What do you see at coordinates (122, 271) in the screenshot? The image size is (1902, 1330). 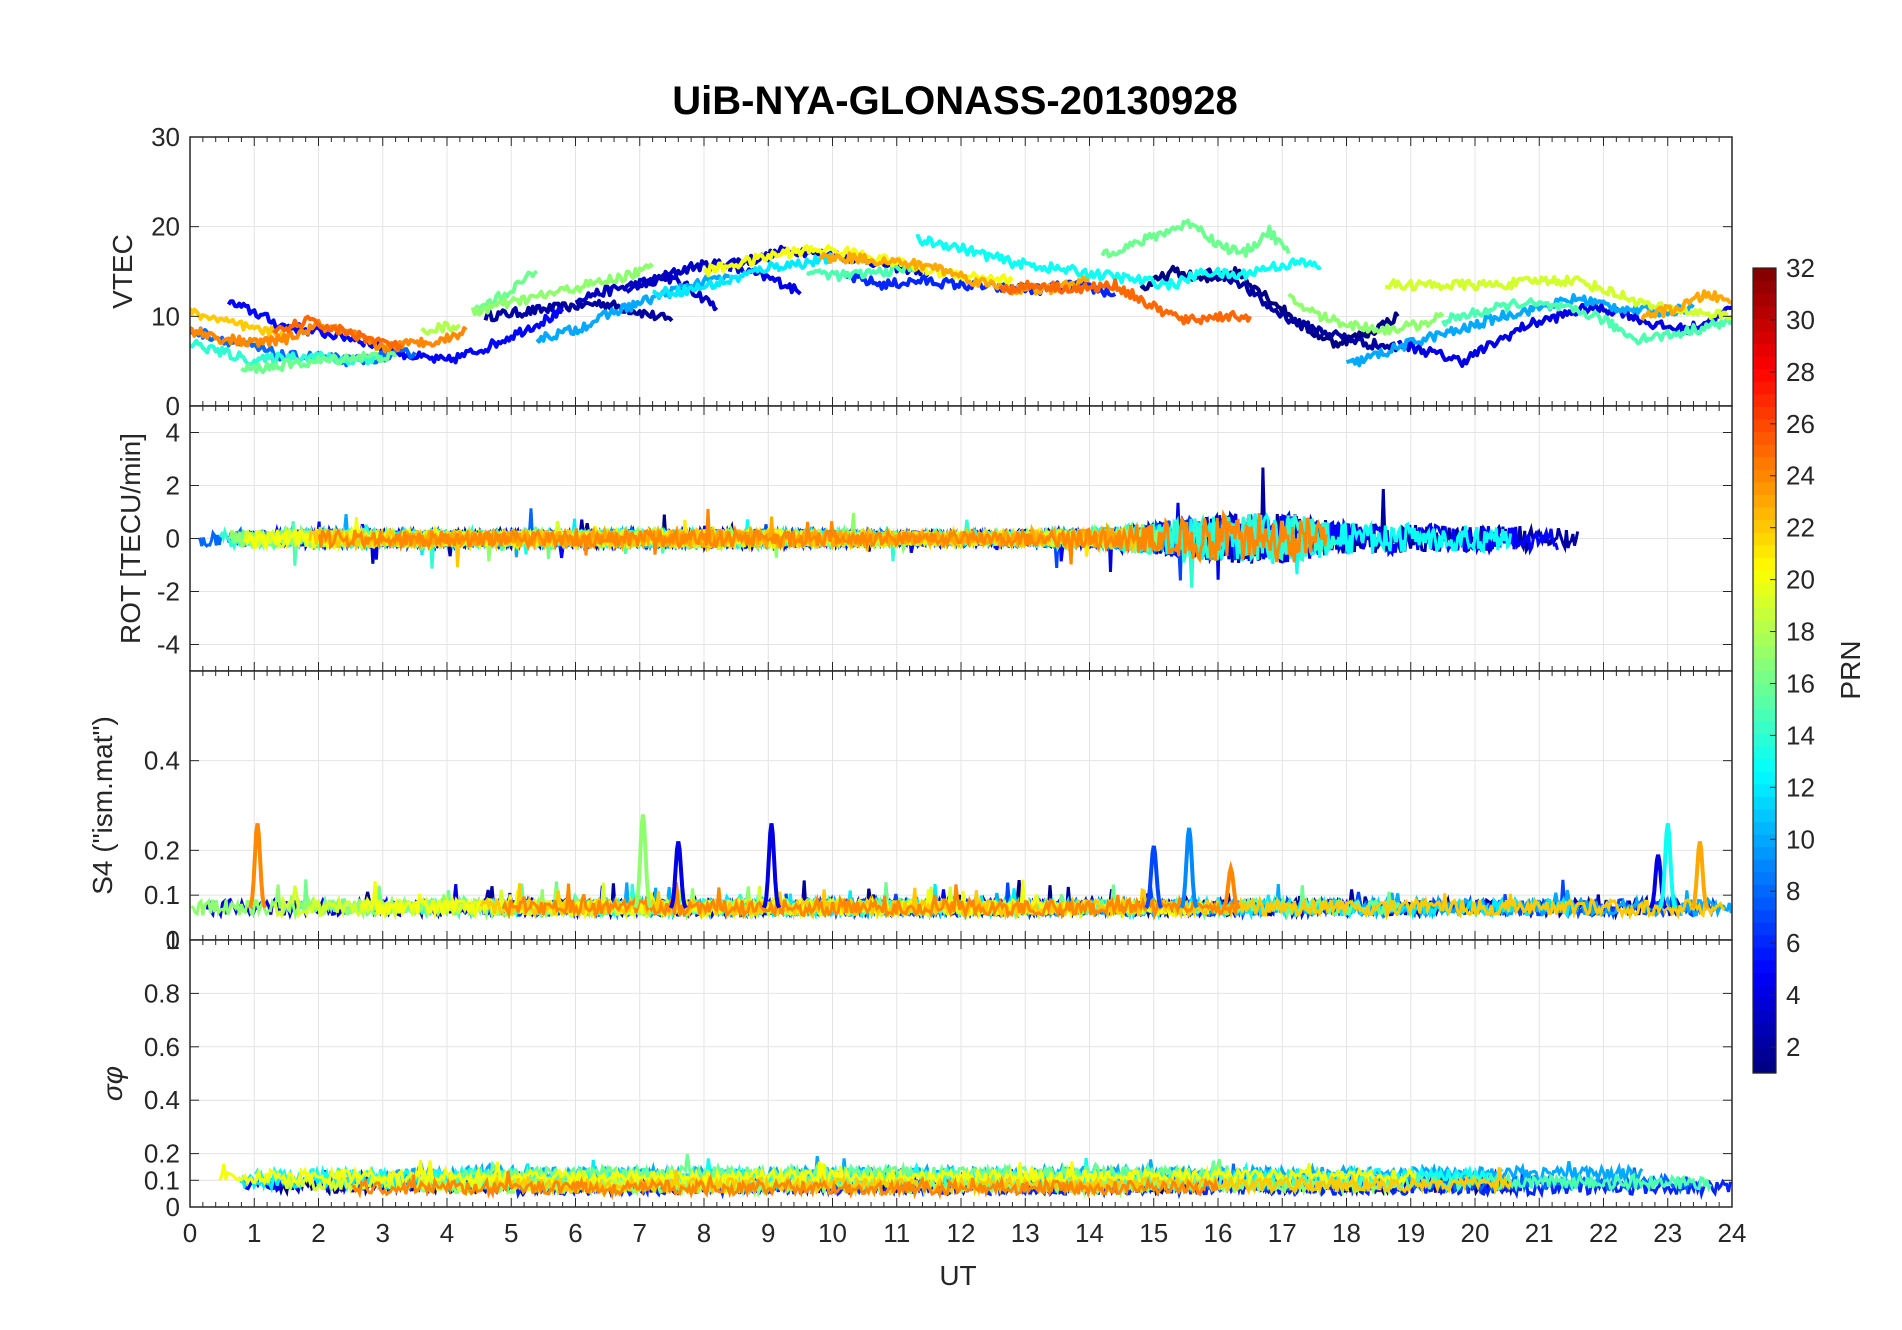 I see `y-axis-label: VTEC` at bounding box center [122, 271].